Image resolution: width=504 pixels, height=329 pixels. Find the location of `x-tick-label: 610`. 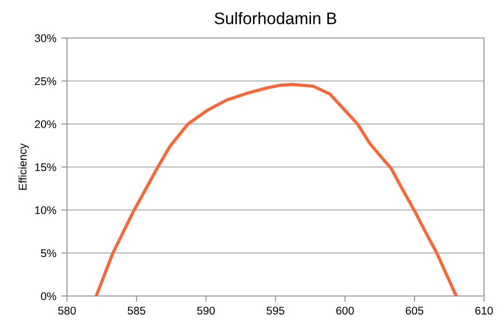

x-tick-label: 610 is located at coordinates (484, 310).